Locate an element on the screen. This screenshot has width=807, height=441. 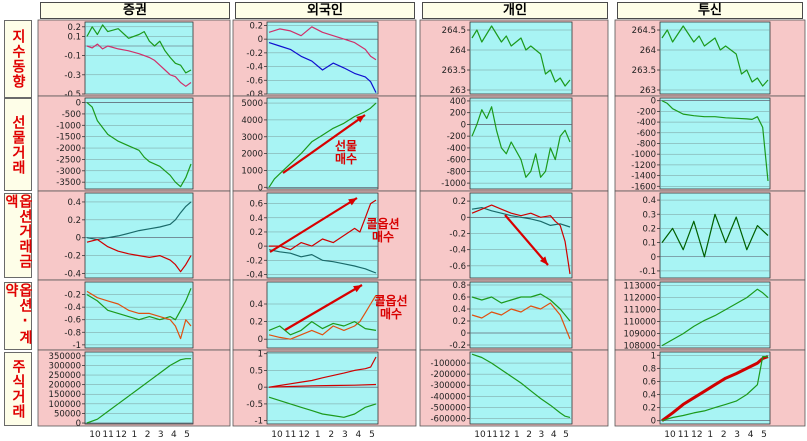
panel-0-1: 0.2 0 -0.2 -0.4 -0.6 -0.8 is located at coordinates (324, 59).